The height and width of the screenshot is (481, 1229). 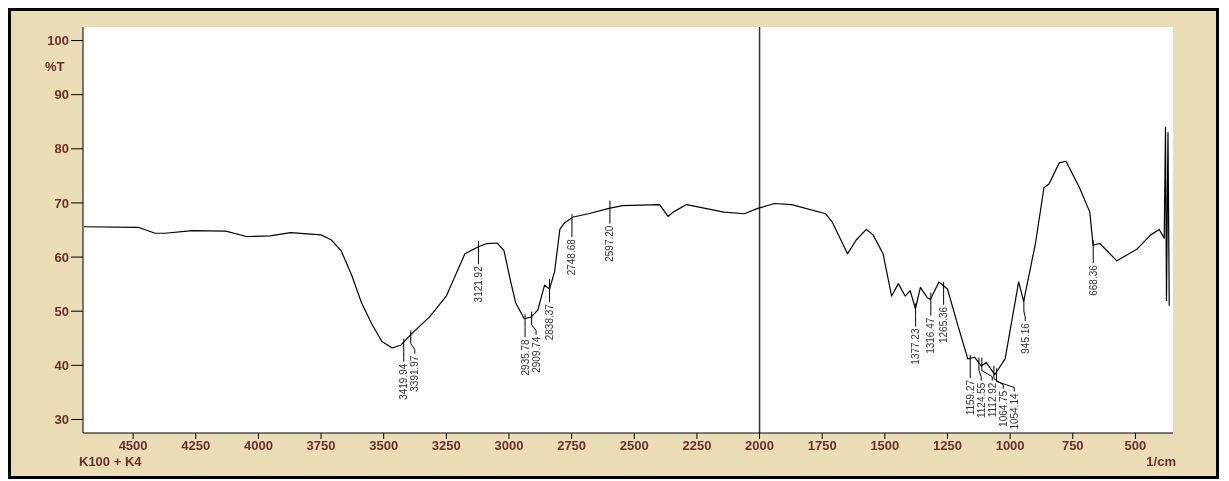 I want to click on x-tick-label: 3000, so click(x=509, y=446).